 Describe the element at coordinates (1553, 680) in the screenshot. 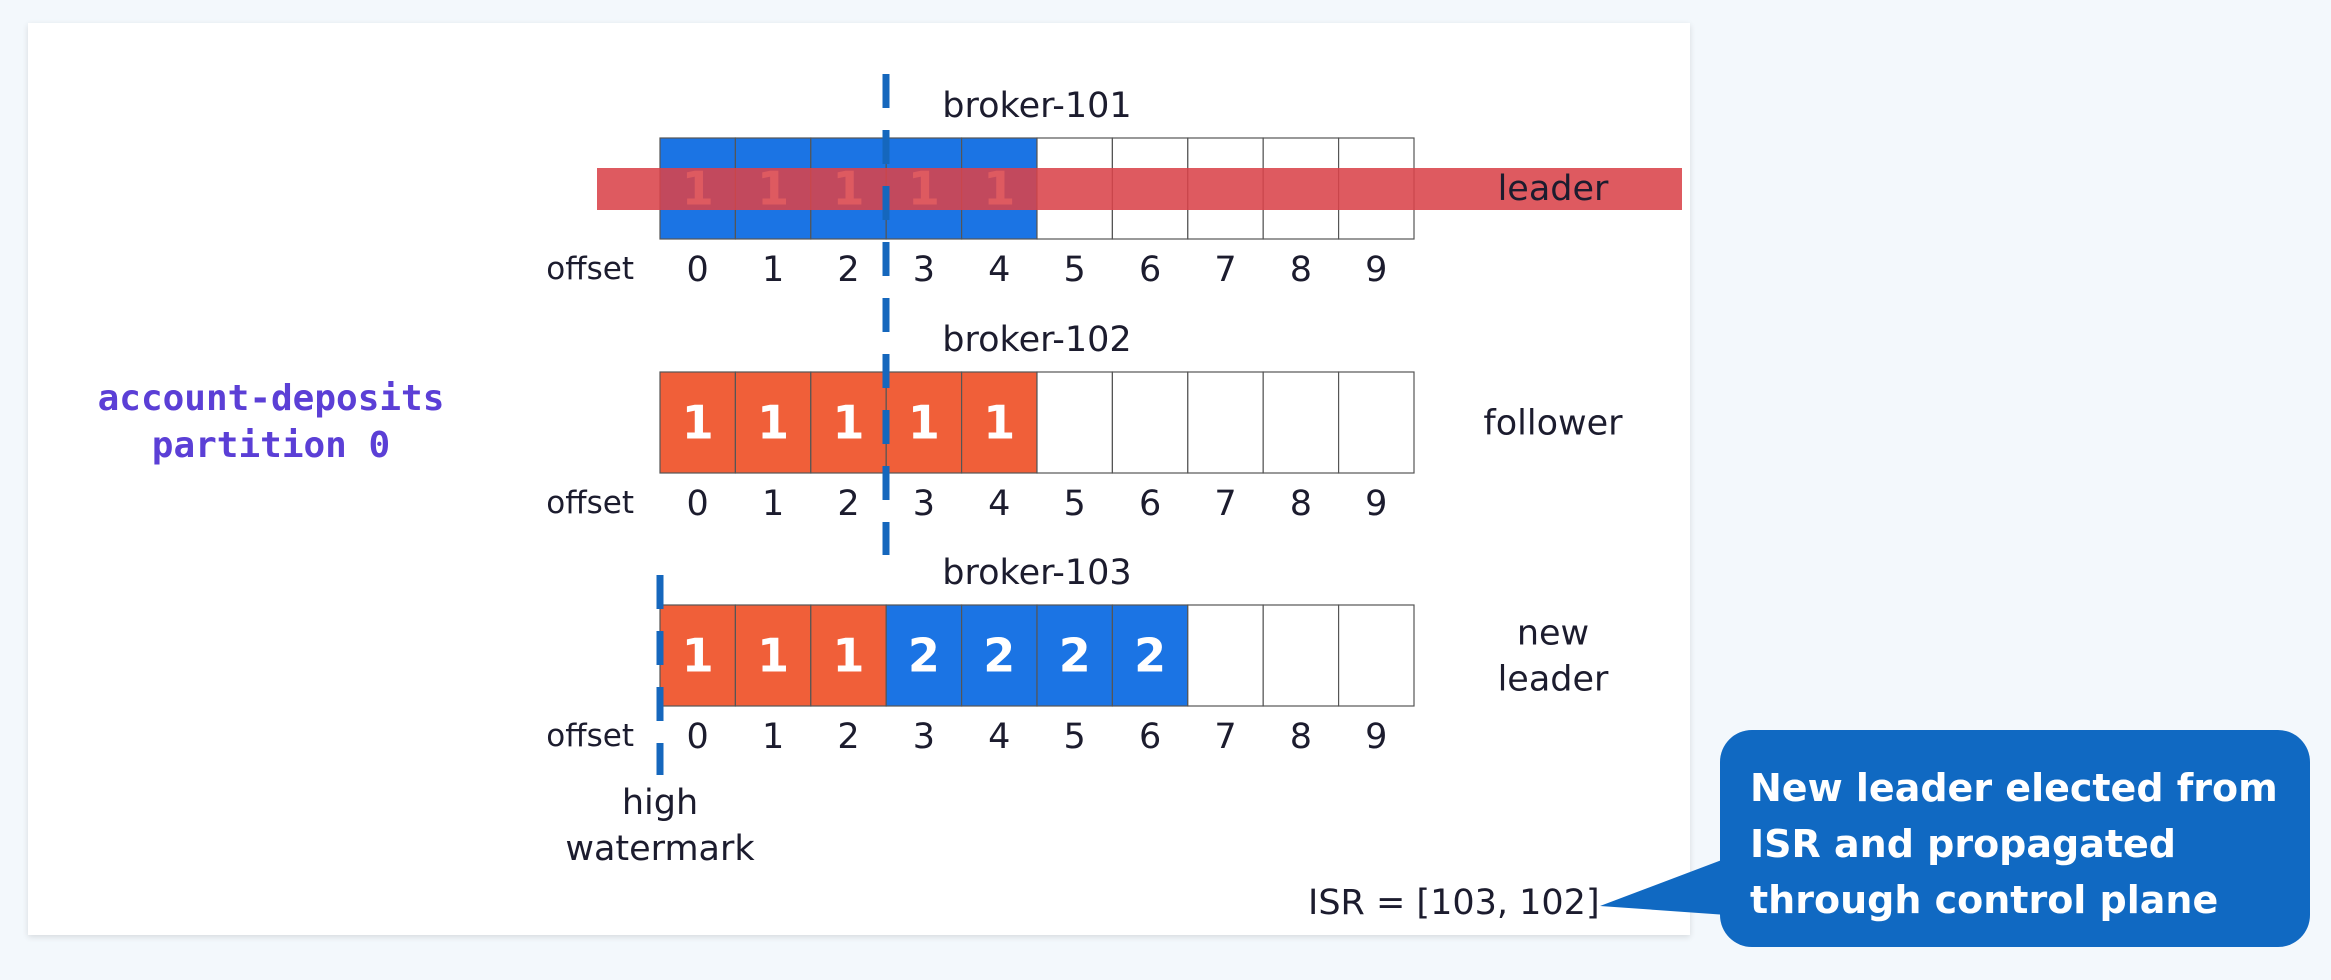

I see `role-label: leader` at that location.